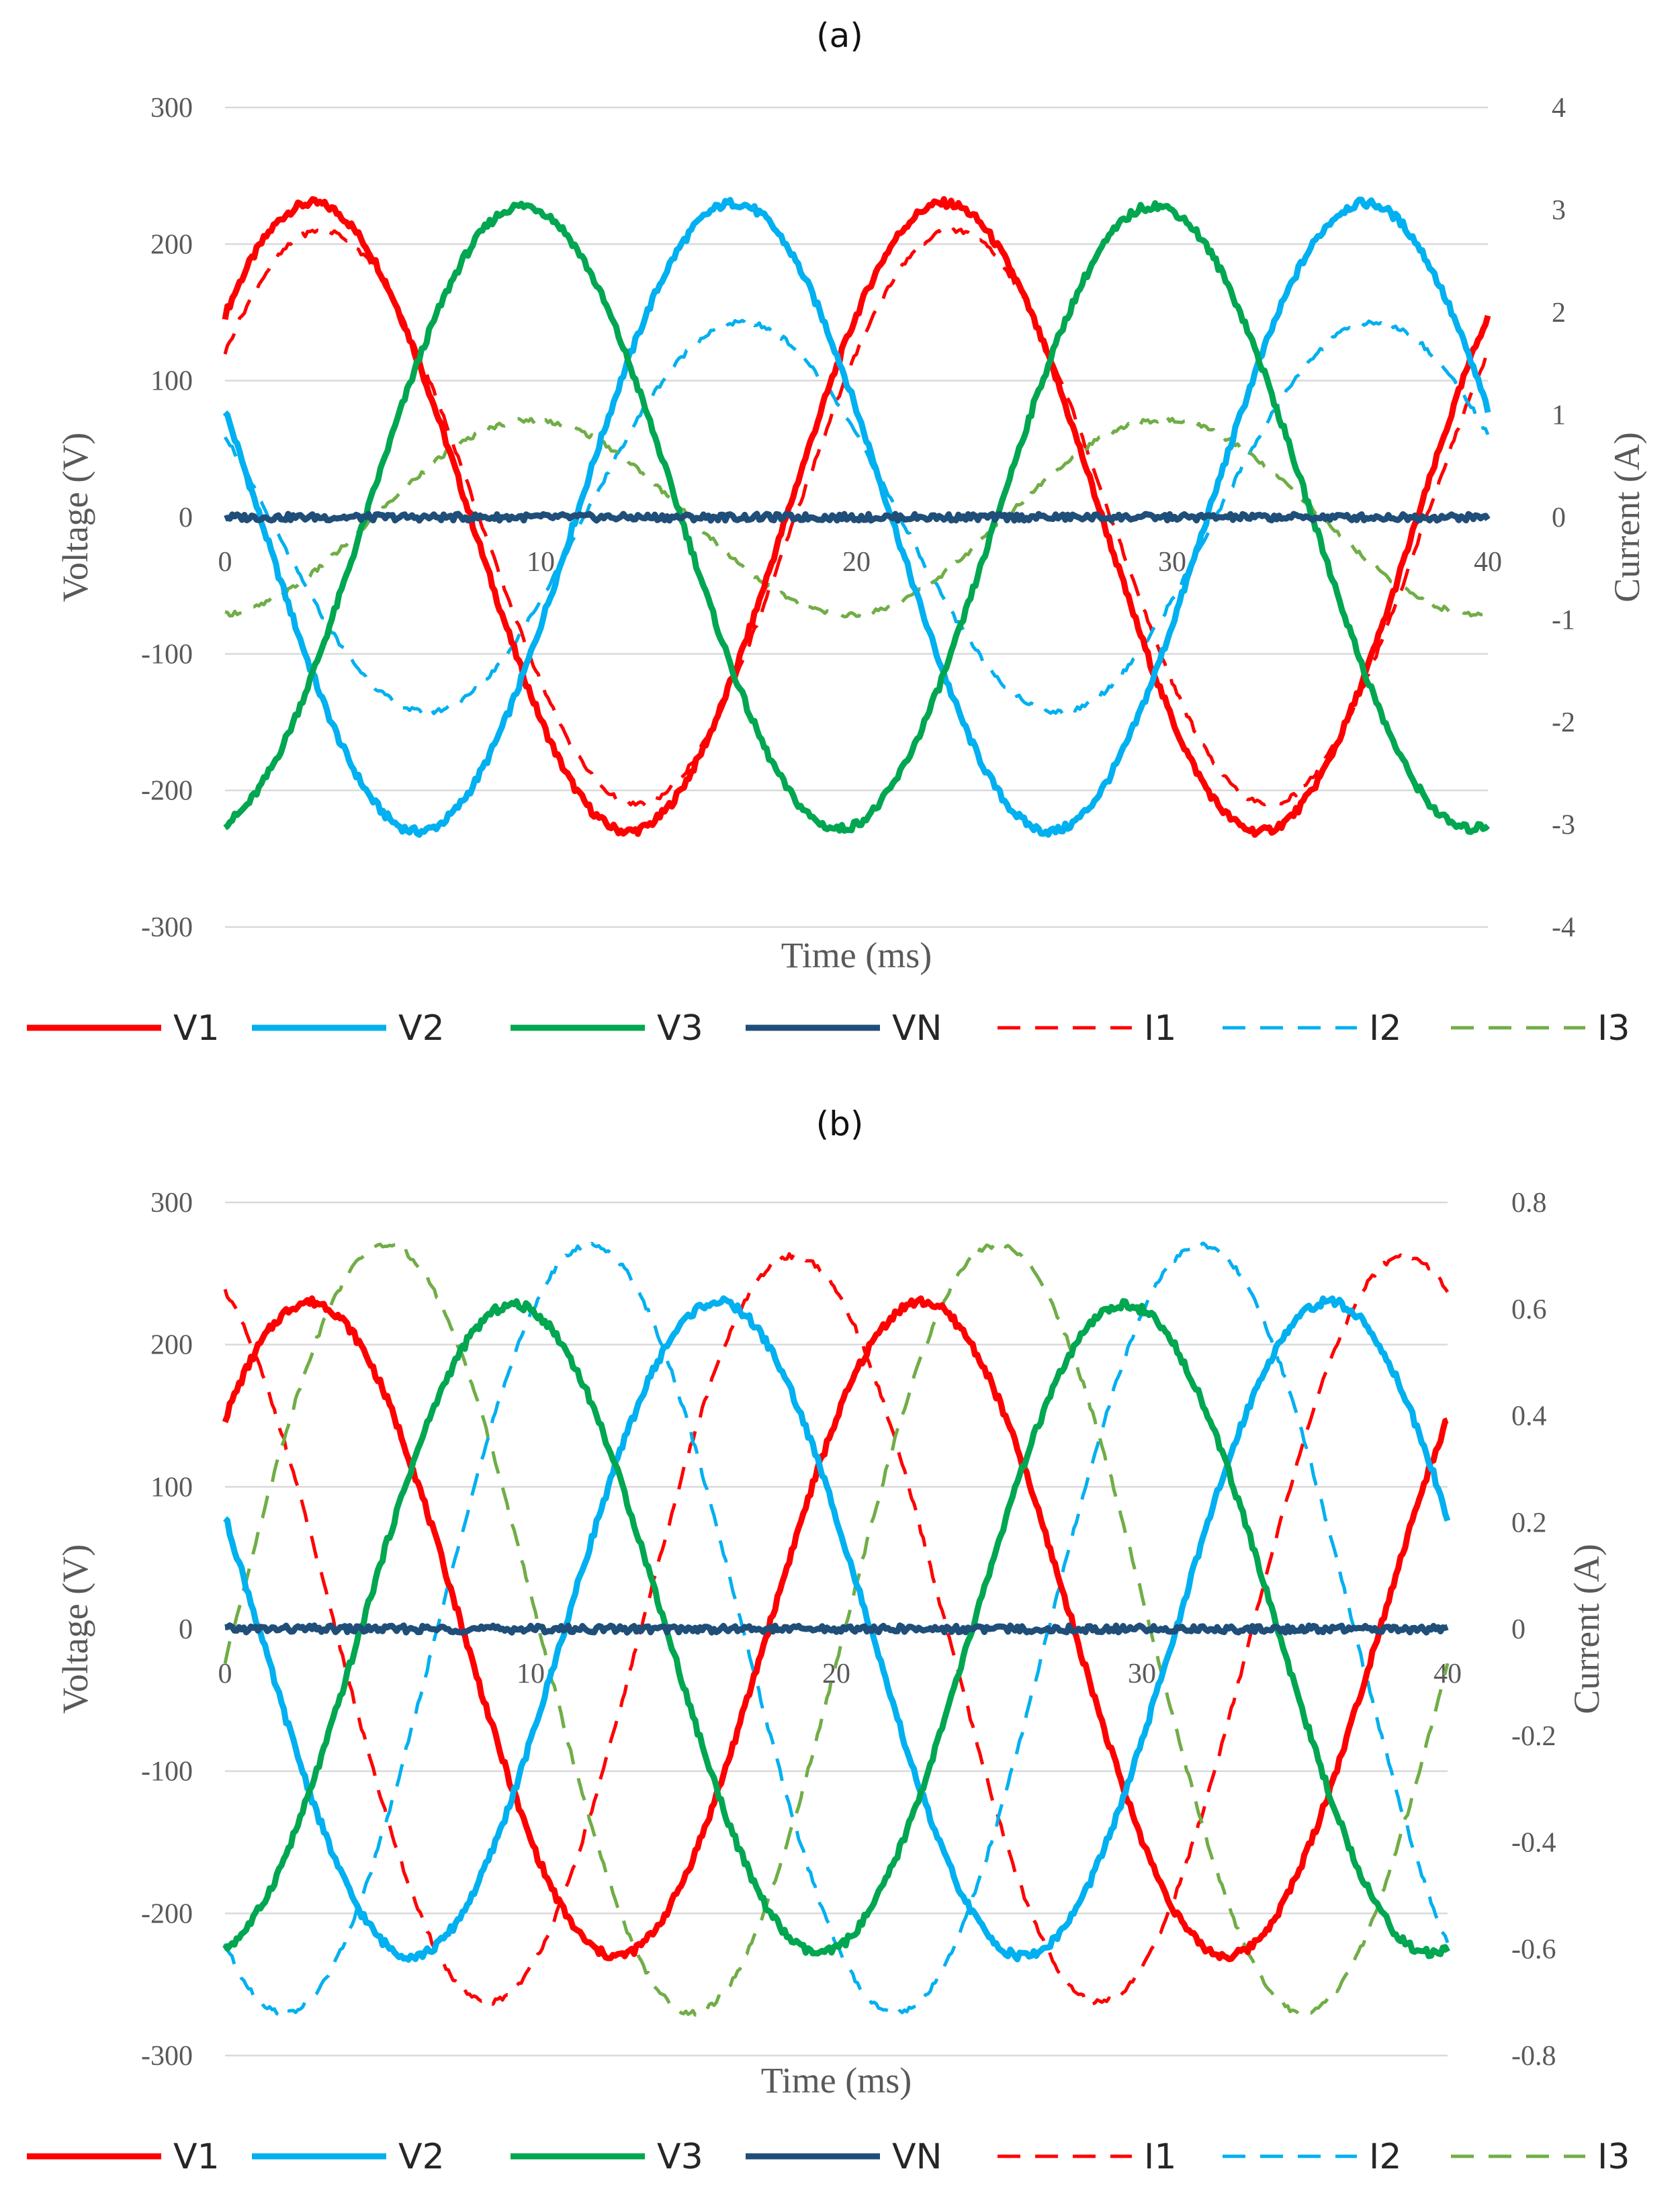  What do you see at coordinates (1529, 1204) in the screenshot?
I see `y2-tick-label: 0.8` at bounding box center [1529, 1204].